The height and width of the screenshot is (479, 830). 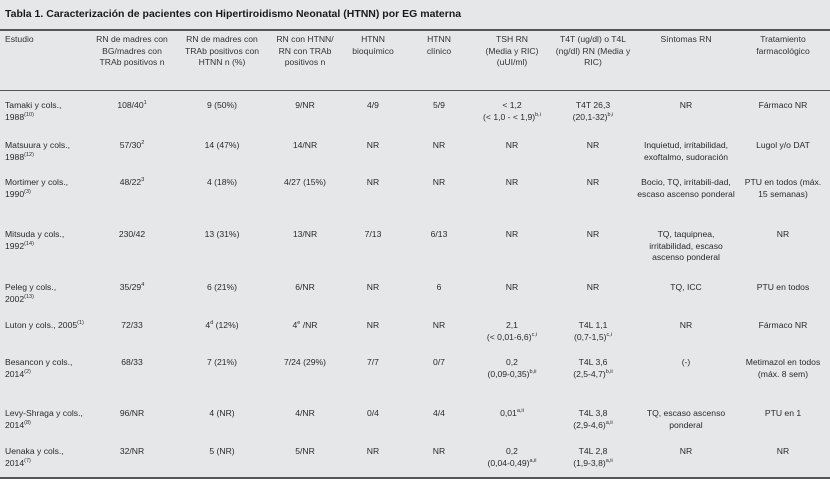 I want to click on t4-text: NR, so click(x=593, y=234).